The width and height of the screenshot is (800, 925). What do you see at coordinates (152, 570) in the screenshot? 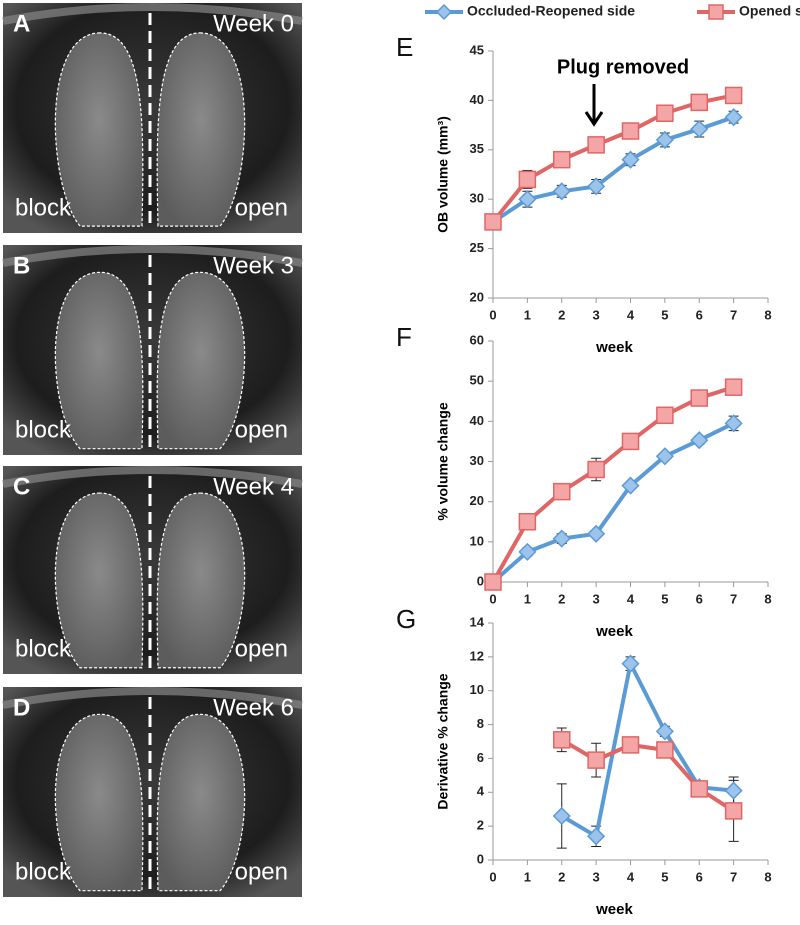
I see `image-panel: C Week 4 block open` at bounding box center [152, 570].